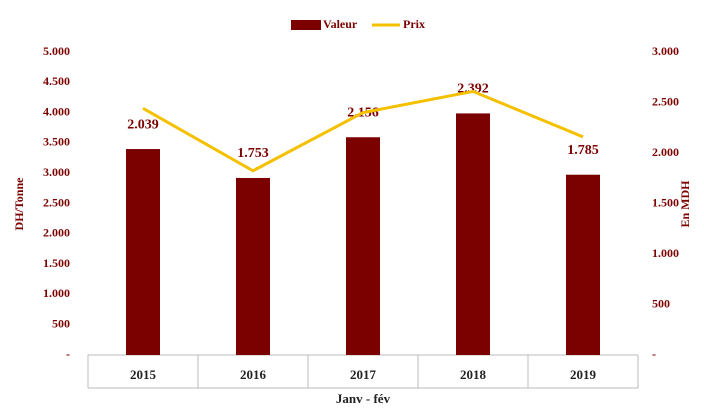 The image size is (704, 408). What do you see at coordinates (665, 202) in the screenshot?
I see `y2-tick-label: 1.500` at bounding box center [665, 202].